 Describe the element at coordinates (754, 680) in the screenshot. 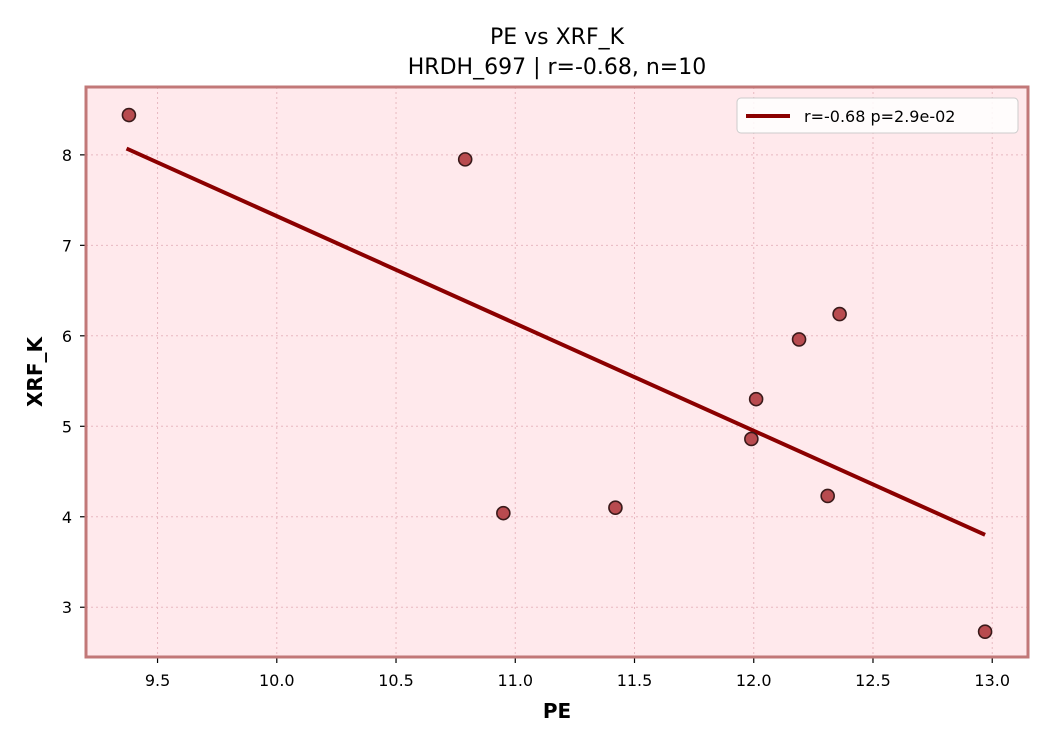

I see `x-tick-label: 12.0` at that location.